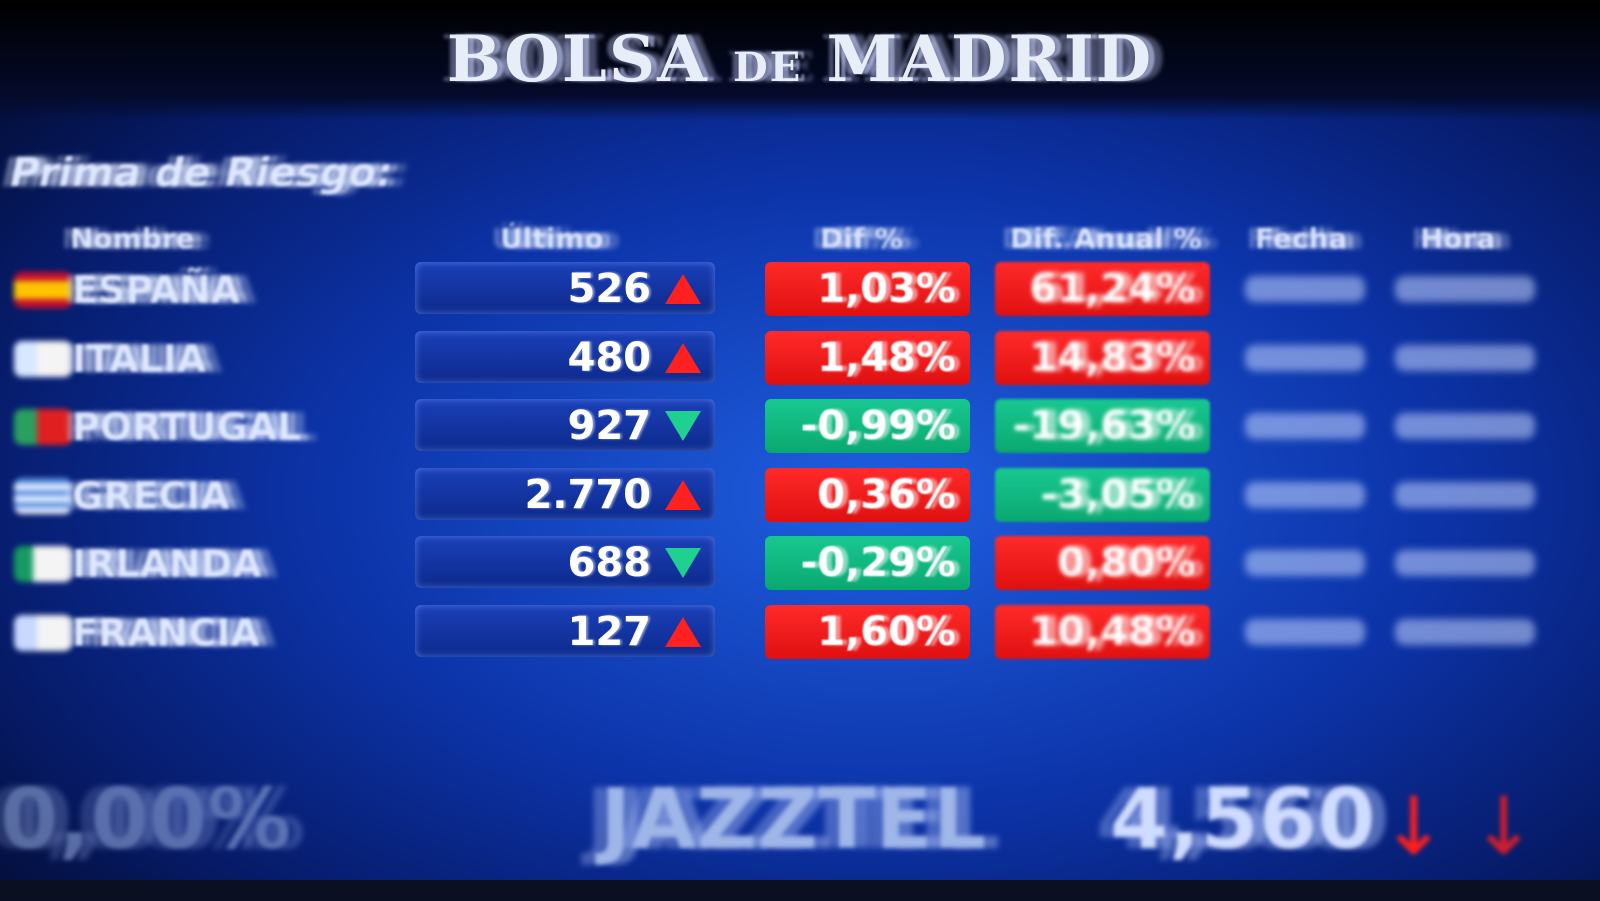 Image resolution: width=1600 pixels, height=901 pixels. Describe the element at coordinates (565, 356) in the screenshot. I see `last-value-cell: 480` at that location.